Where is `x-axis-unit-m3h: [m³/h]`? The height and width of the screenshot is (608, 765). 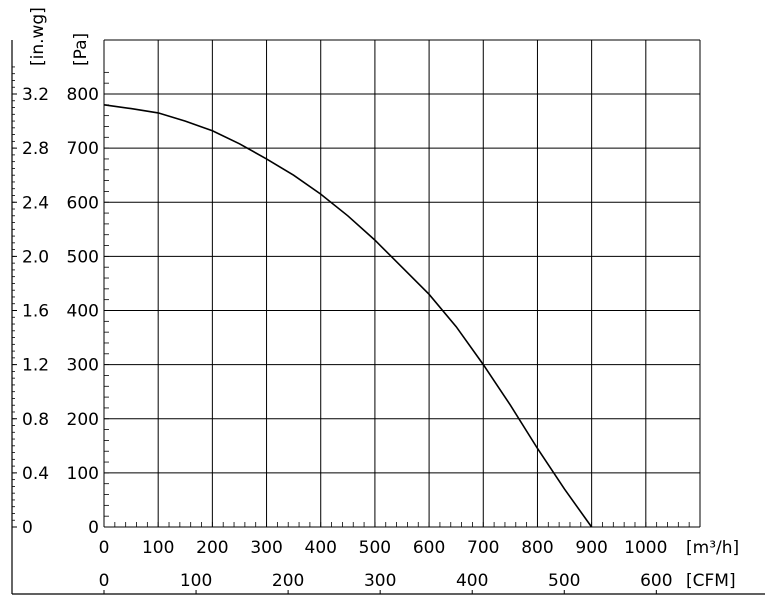
x-axis-unit-m3h: [m³/h] is located at coordinates (712, 548).